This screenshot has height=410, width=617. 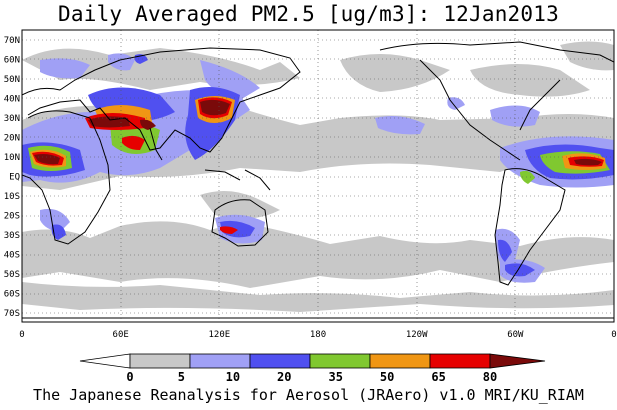 I want to click on latitude-label: 60N, so click(x=12, y=61).